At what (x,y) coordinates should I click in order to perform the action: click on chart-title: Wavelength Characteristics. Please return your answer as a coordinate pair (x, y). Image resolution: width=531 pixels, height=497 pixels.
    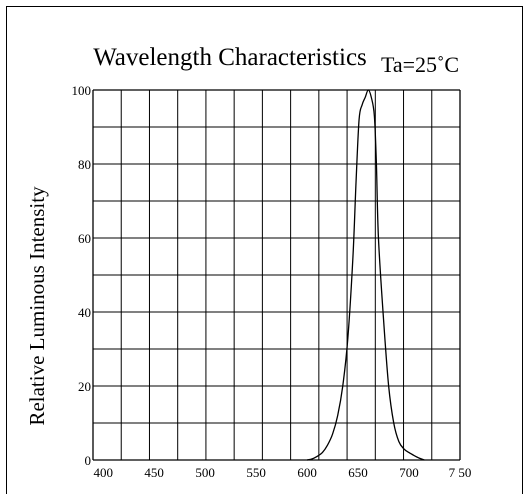
    Looking at the image, I should click on (230, 57).